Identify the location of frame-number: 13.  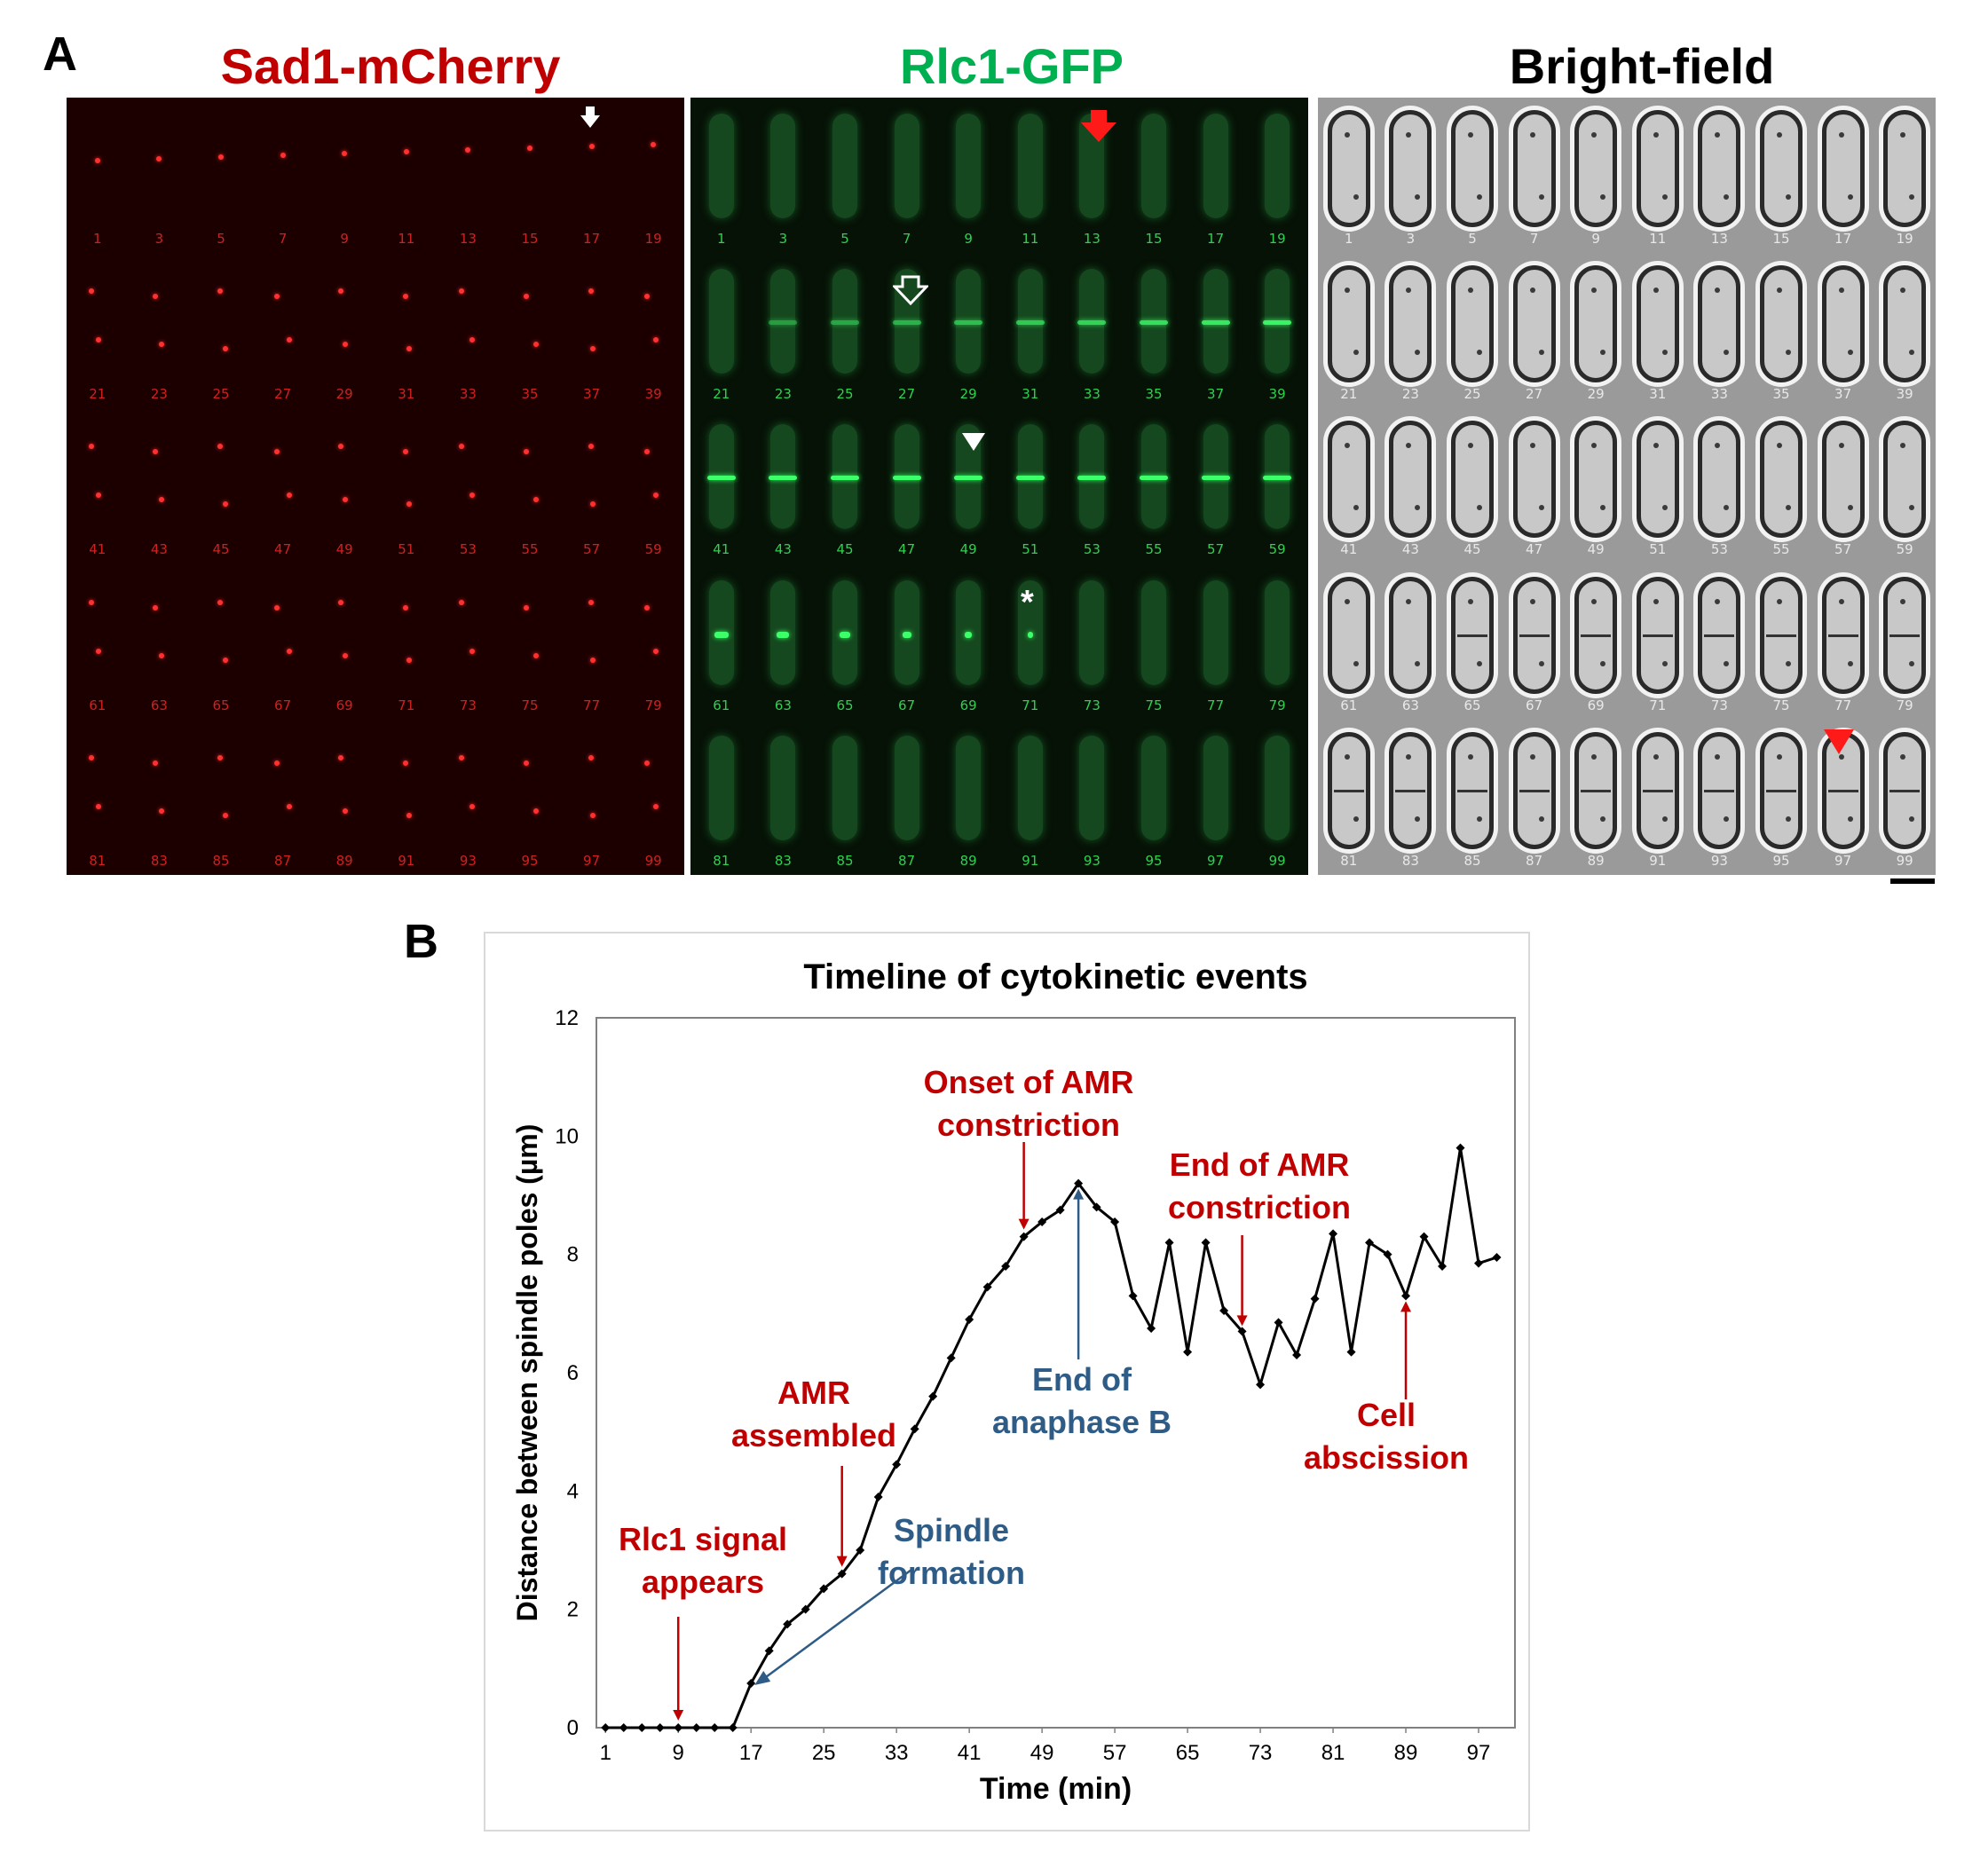
(1091, 239).